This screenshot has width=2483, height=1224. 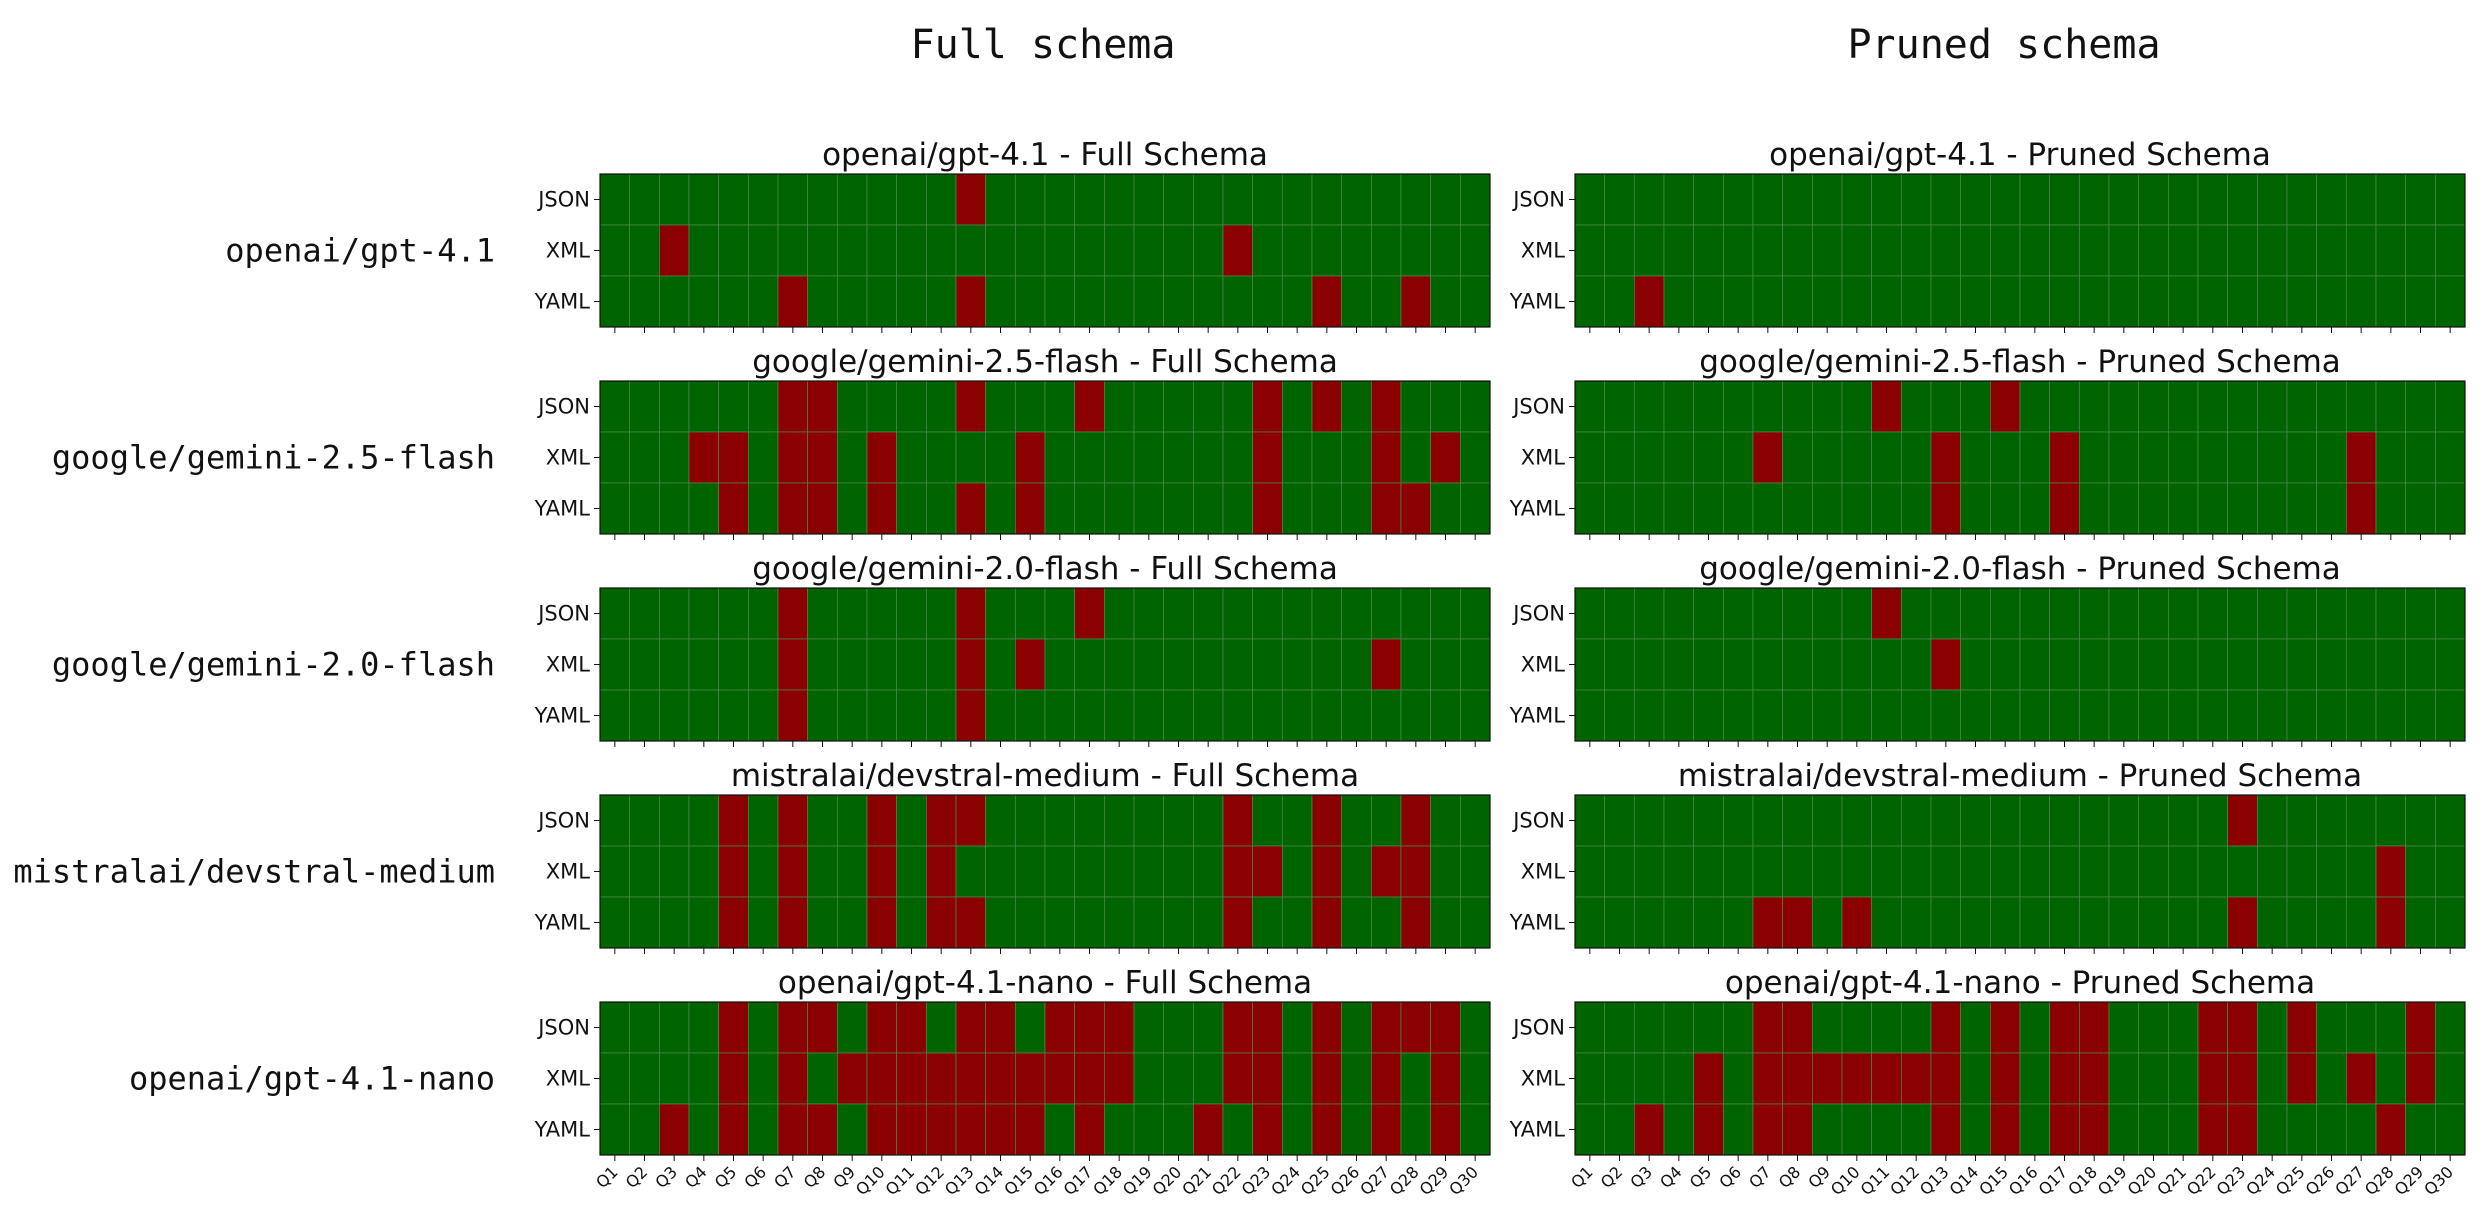 I want to click on heatmap-cell-yaml-q27, so click(x=2361, y=508).